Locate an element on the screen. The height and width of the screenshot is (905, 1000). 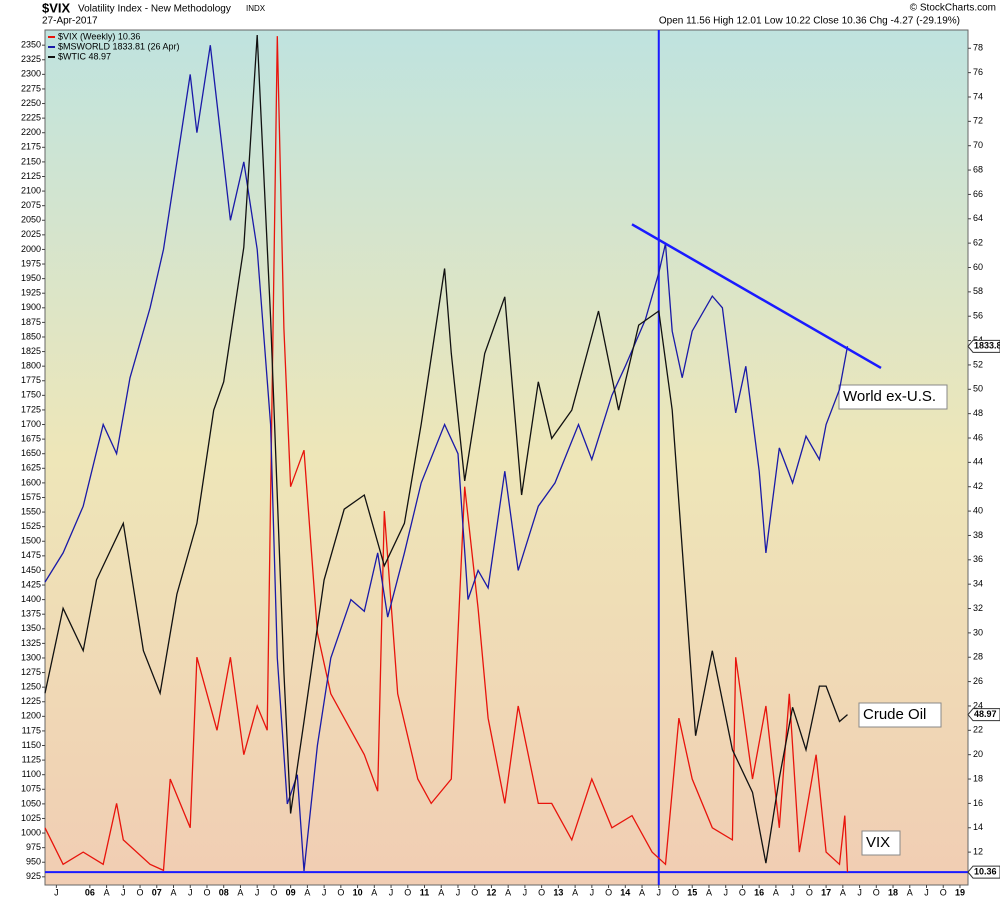
y-tick-label: 1225 is located at coordinates (31, 701).